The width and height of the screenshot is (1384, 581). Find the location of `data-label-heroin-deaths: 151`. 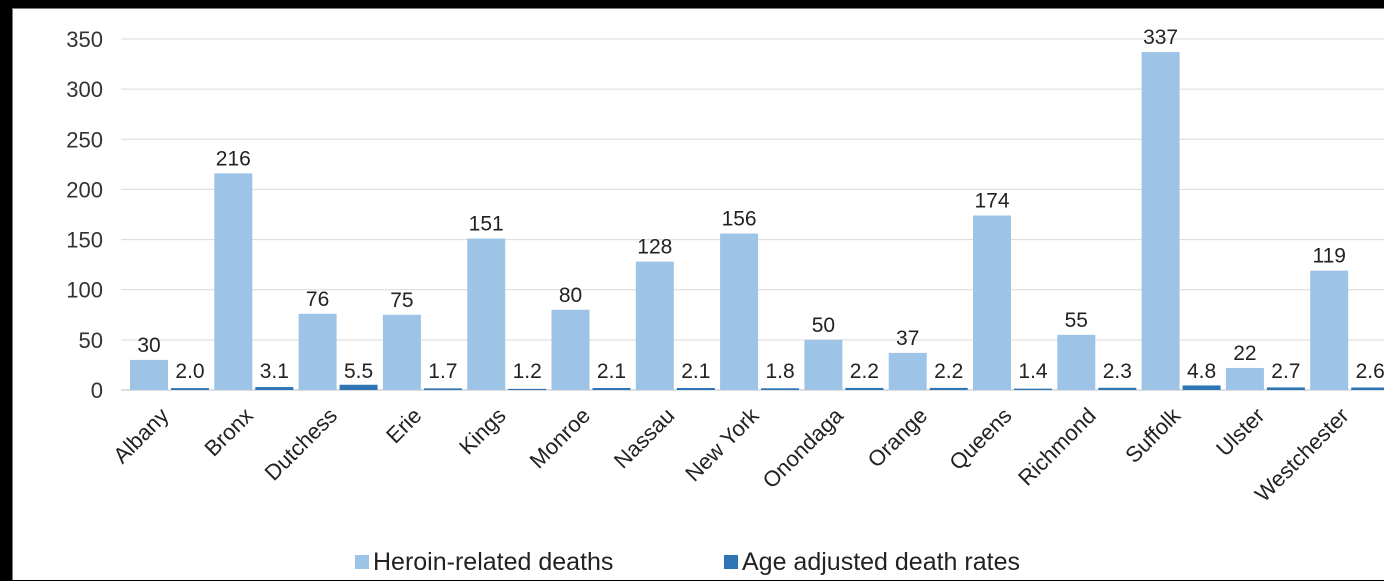

data-label-heroin-deaths: 151 is located at coordinates (486, 224).